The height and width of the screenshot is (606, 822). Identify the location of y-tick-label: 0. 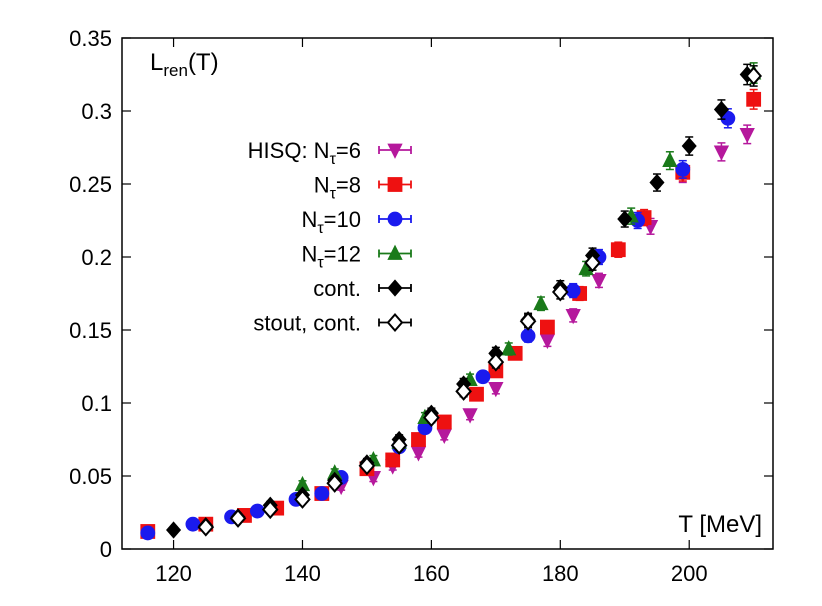
(106, 549).